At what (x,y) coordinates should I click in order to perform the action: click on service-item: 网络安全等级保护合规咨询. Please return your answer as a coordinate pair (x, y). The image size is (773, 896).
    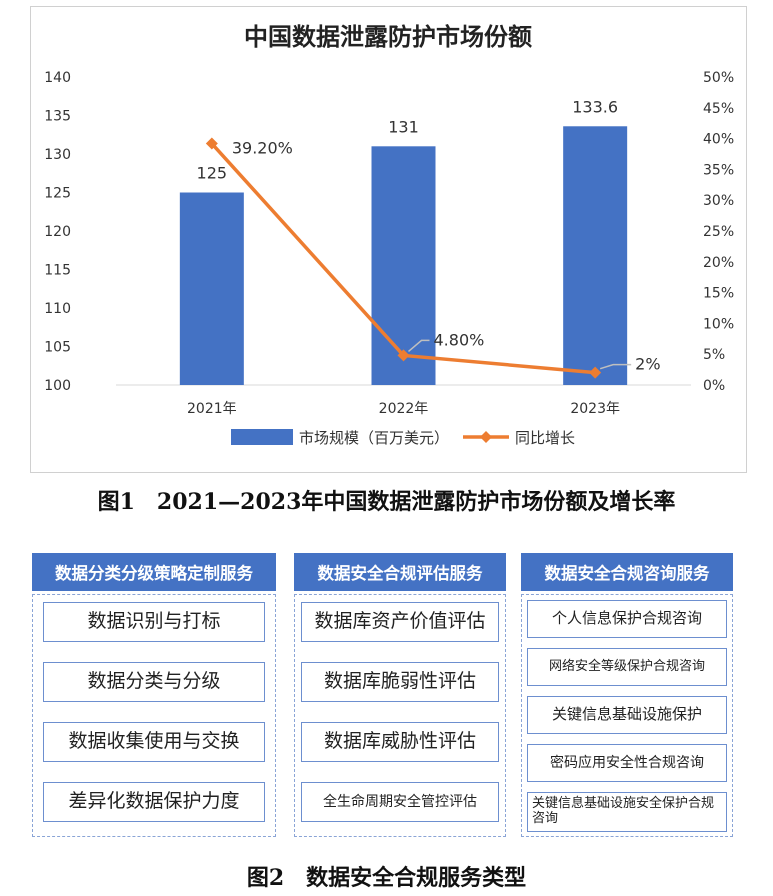
    Looking at the image, I should click on (627, 667).